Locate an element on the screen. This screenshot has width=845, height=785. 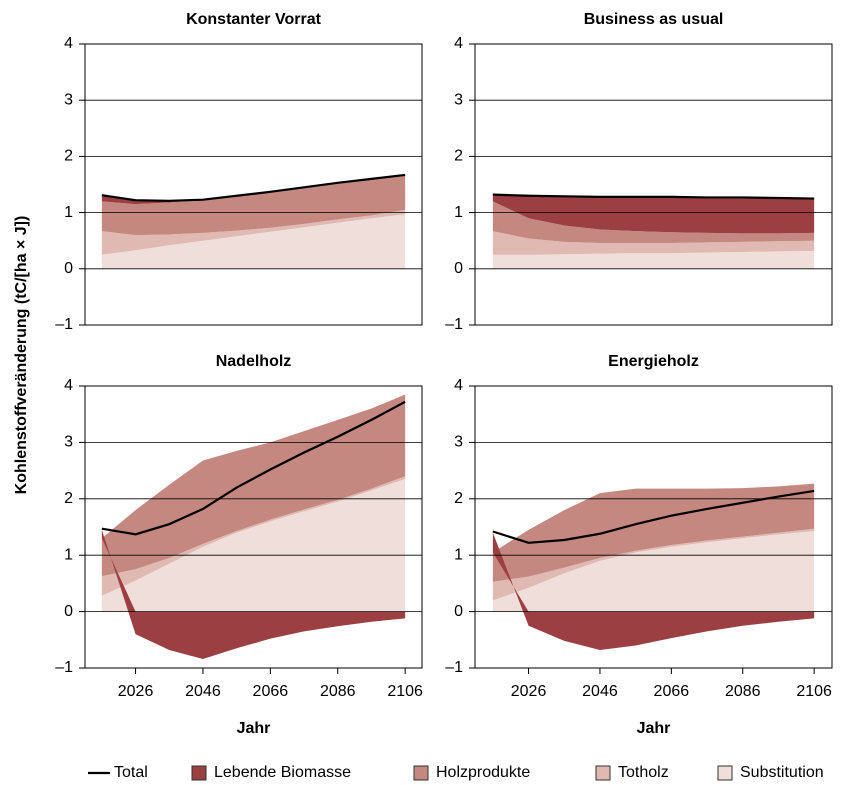
legend-label: Total is located at coordinates (131, 772).